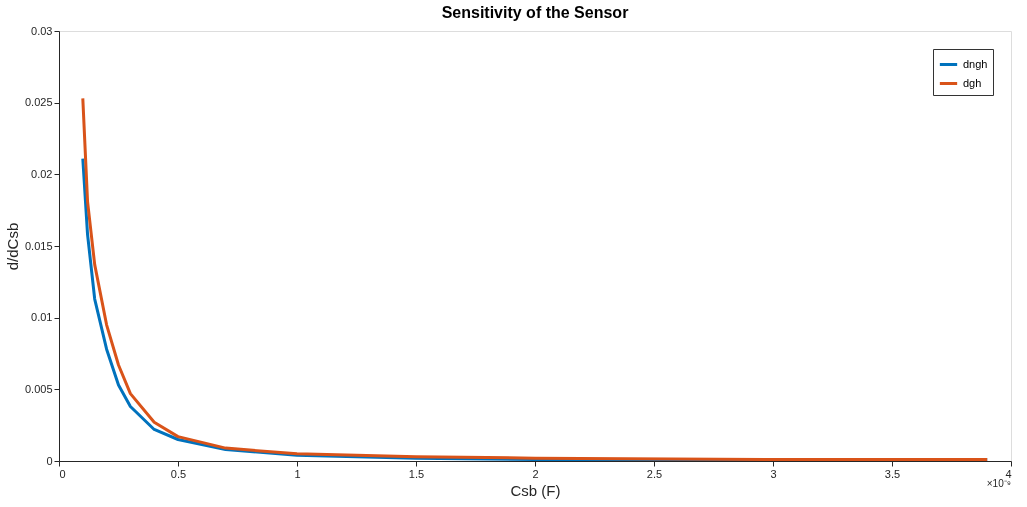 The width and height of the screenshot is (1027, 507). I want to click on x-tick-label: 2, so click(535, 473).